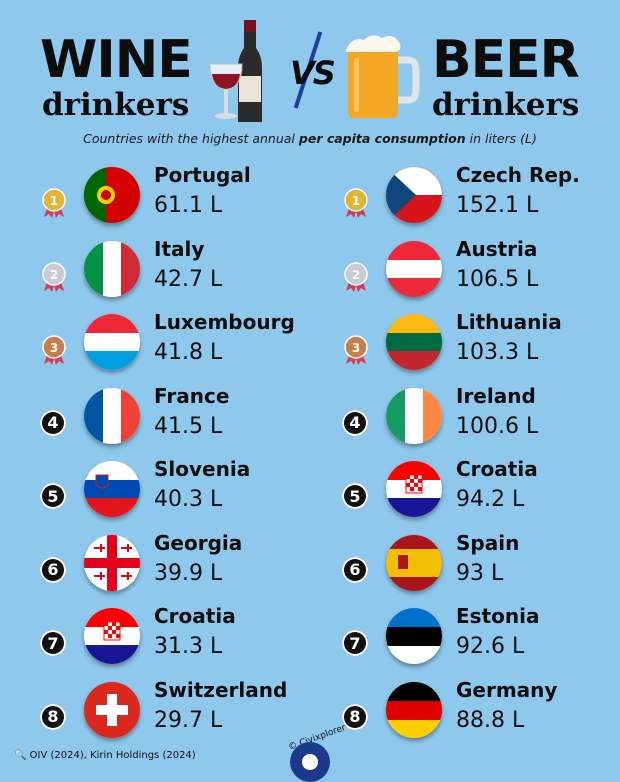 This screenshot has height=782, width=620. I want to click on consumption-value: 152.1 L, so click(497, 205).